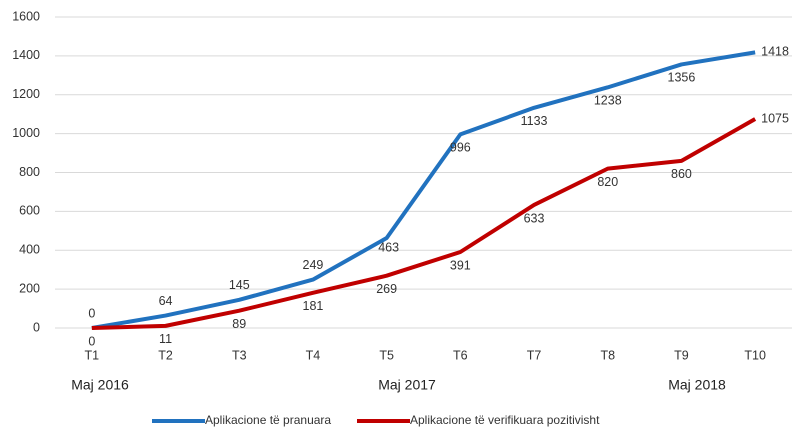 This screenshot has width=796, height=436. Describe the element at coordinates (26, 133) in the screenshot. I see `y-tick-label: 1000` at that location.